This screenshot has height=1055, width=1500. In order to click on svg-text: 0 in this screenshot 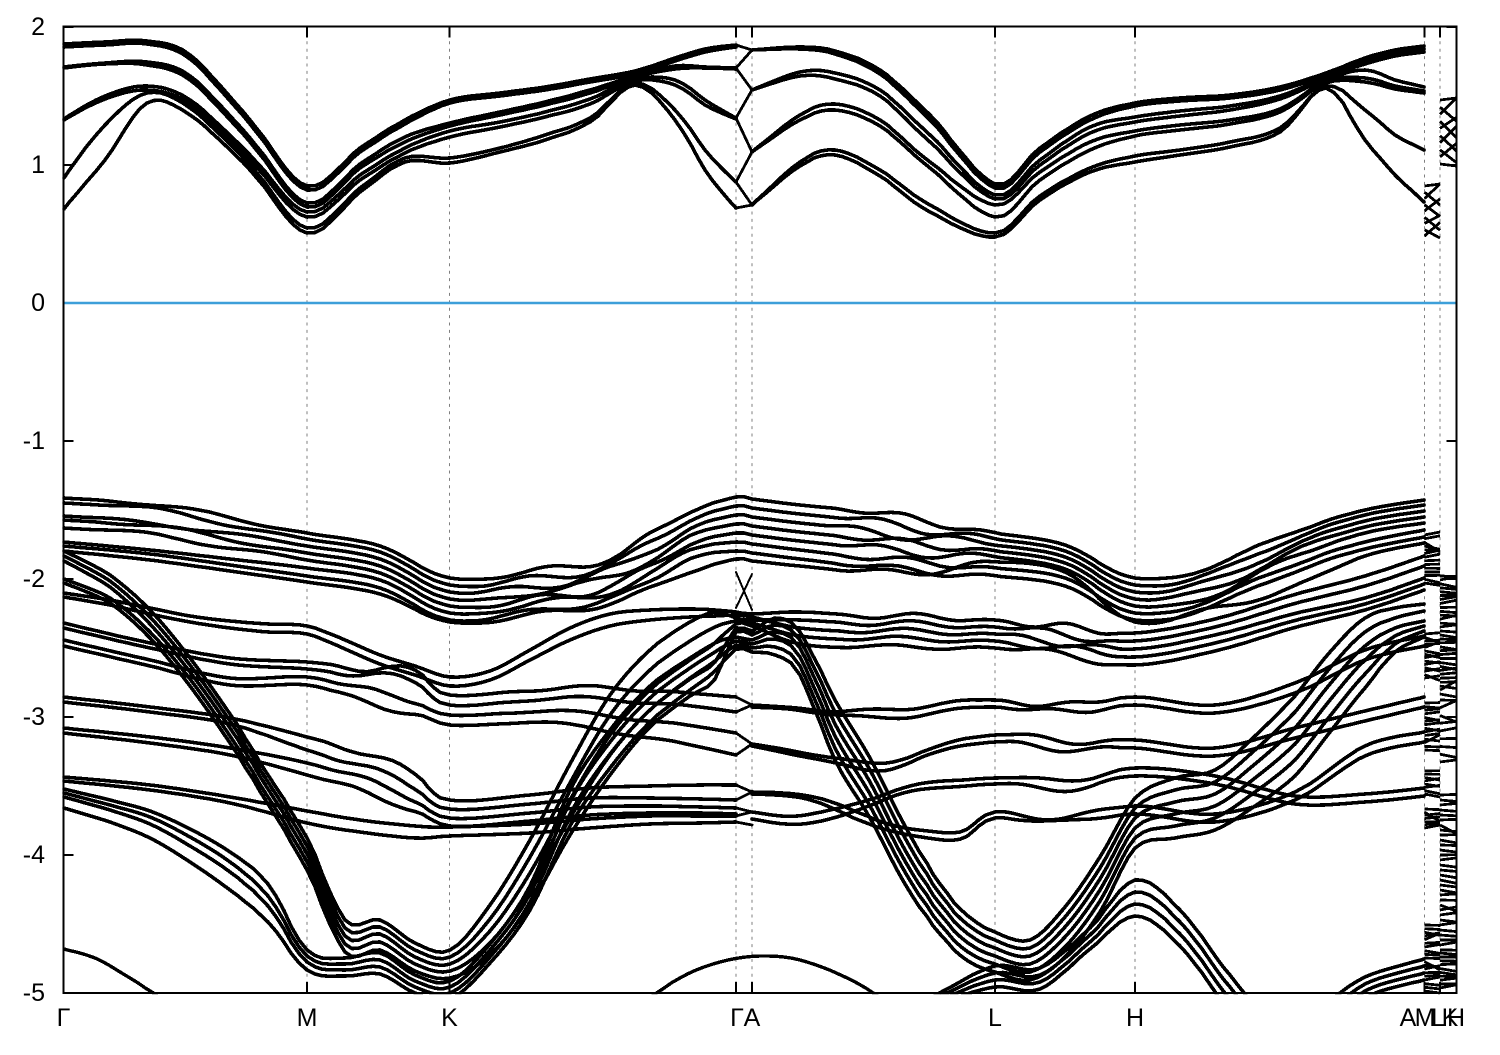, I will do `click(38, 303)`.